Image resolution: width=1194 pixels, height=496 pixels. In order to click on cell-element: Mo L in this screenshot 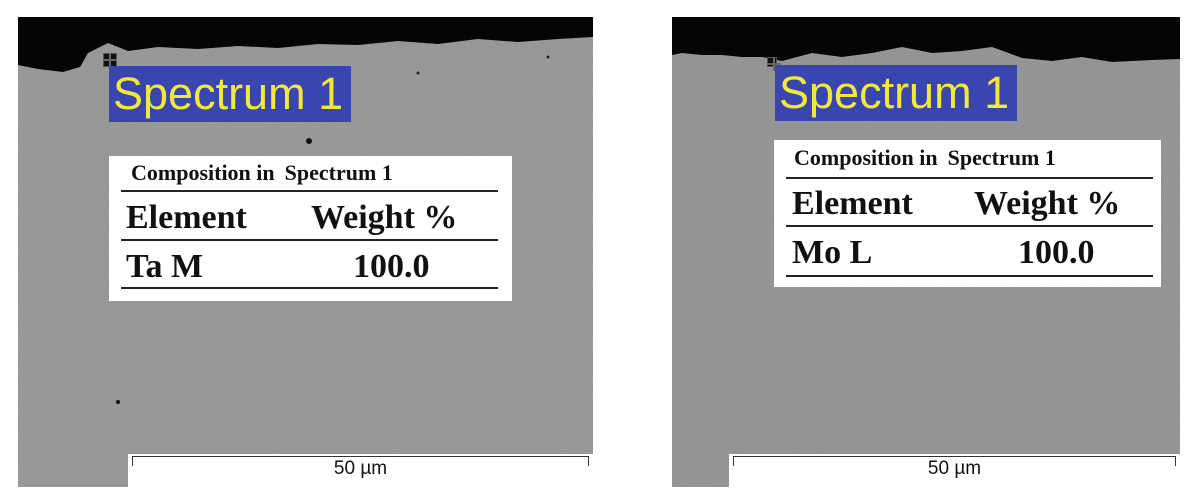, I will do `click(832, 252)`.